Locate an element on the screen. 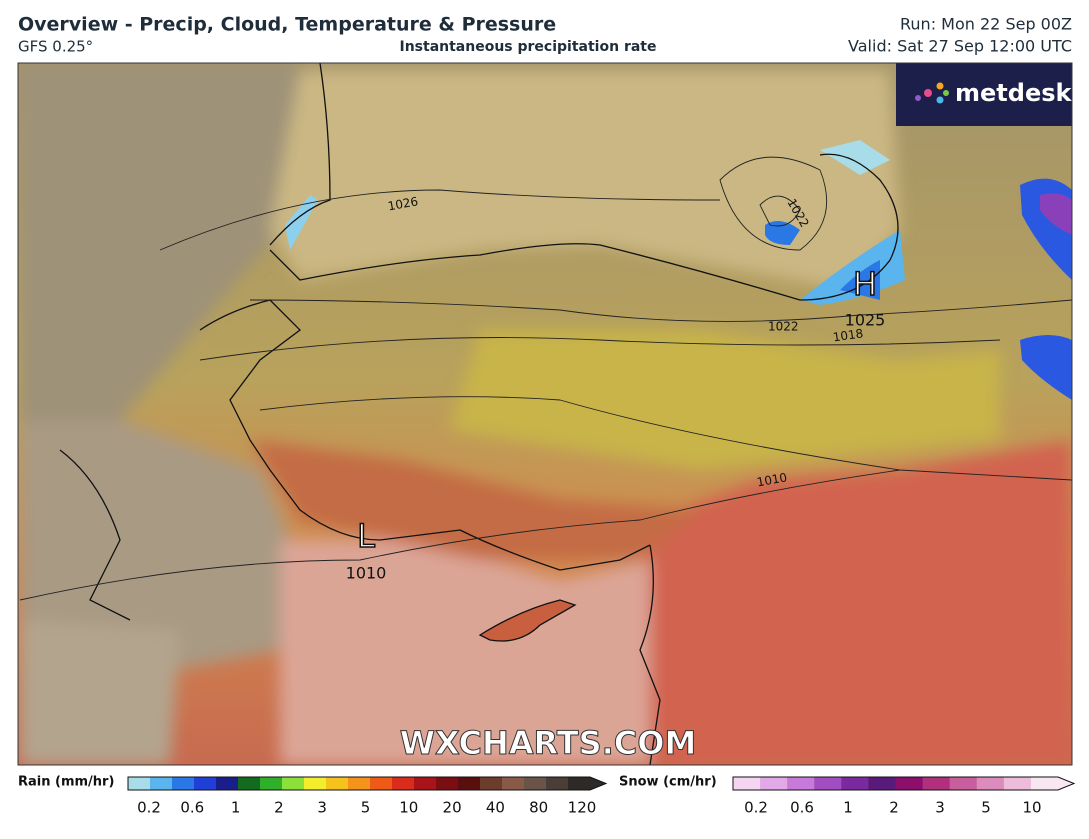  isobar-label: 1022 is located at coordinates (783, 327).